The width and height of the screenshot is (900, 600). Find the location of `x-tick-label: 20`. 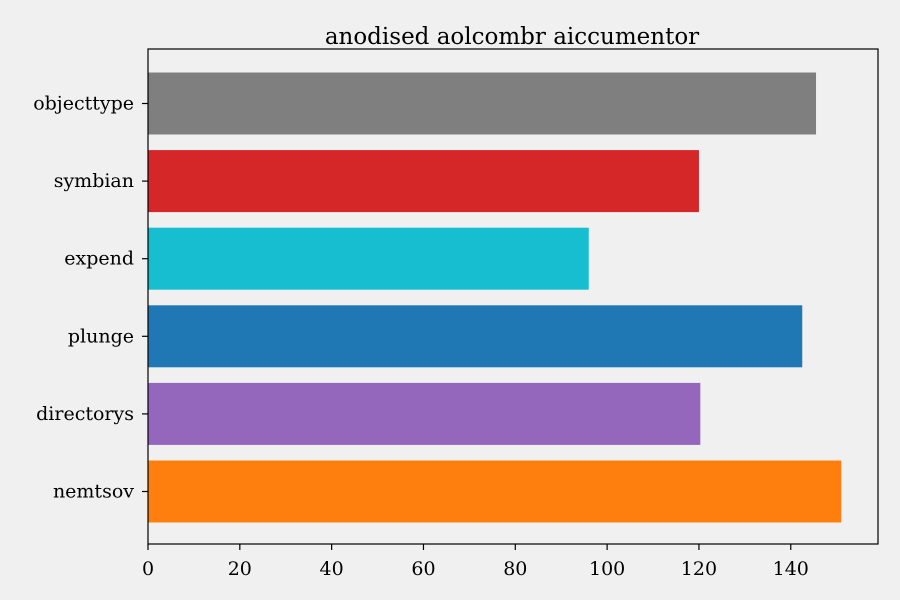

x-tick-label: 20 is located at coordinates (240, 569).